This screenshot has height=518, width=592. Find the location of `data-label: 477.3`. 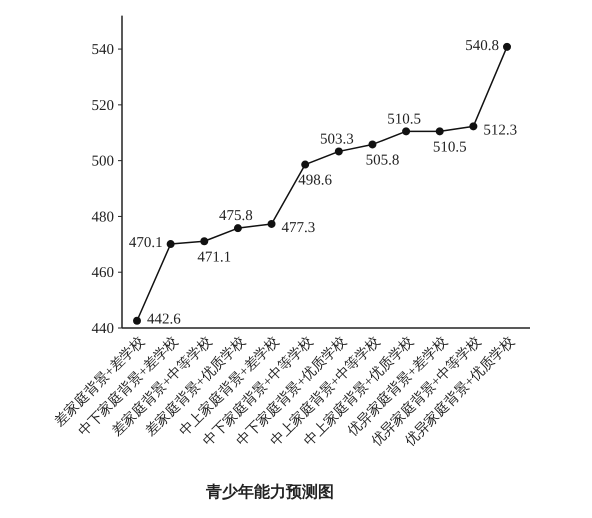

data-label: 477.3 is located at coordinates (299, 228).